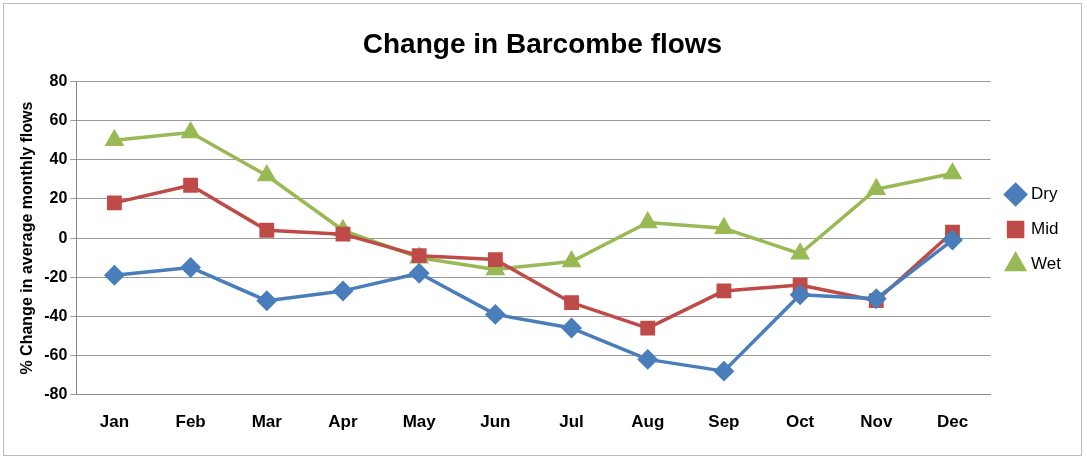  I want to click on x-tick-label: Jul, so click(571, 422).